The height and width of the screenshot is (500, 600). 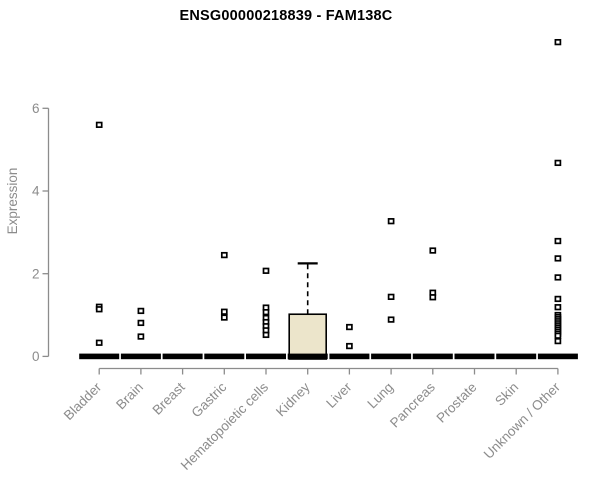 I want to click on x-tick-label: Breast, so click(x=169, y=398).